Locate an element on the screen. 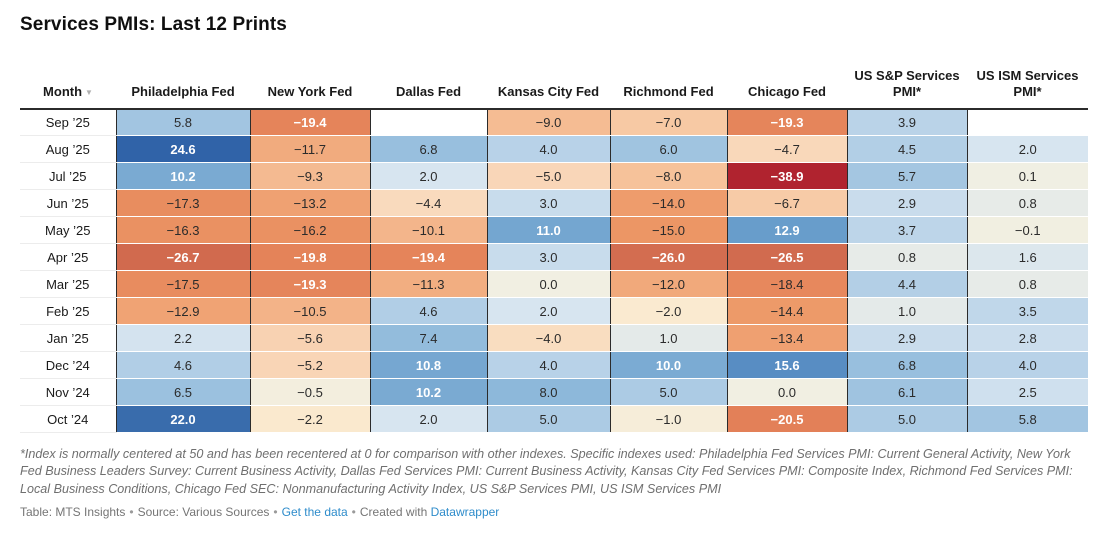 The image size is (1106, 539). column-header-month: Month ▼ is located at coordinates (68, 88).